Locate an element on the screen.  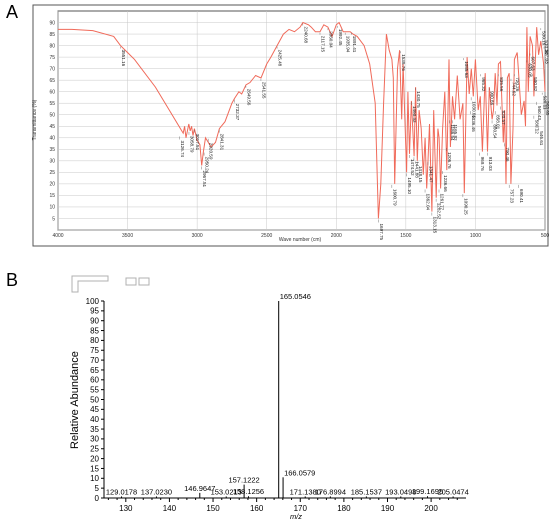
ir-peak-label: 1891.41 is located at coordinates (354, 44).